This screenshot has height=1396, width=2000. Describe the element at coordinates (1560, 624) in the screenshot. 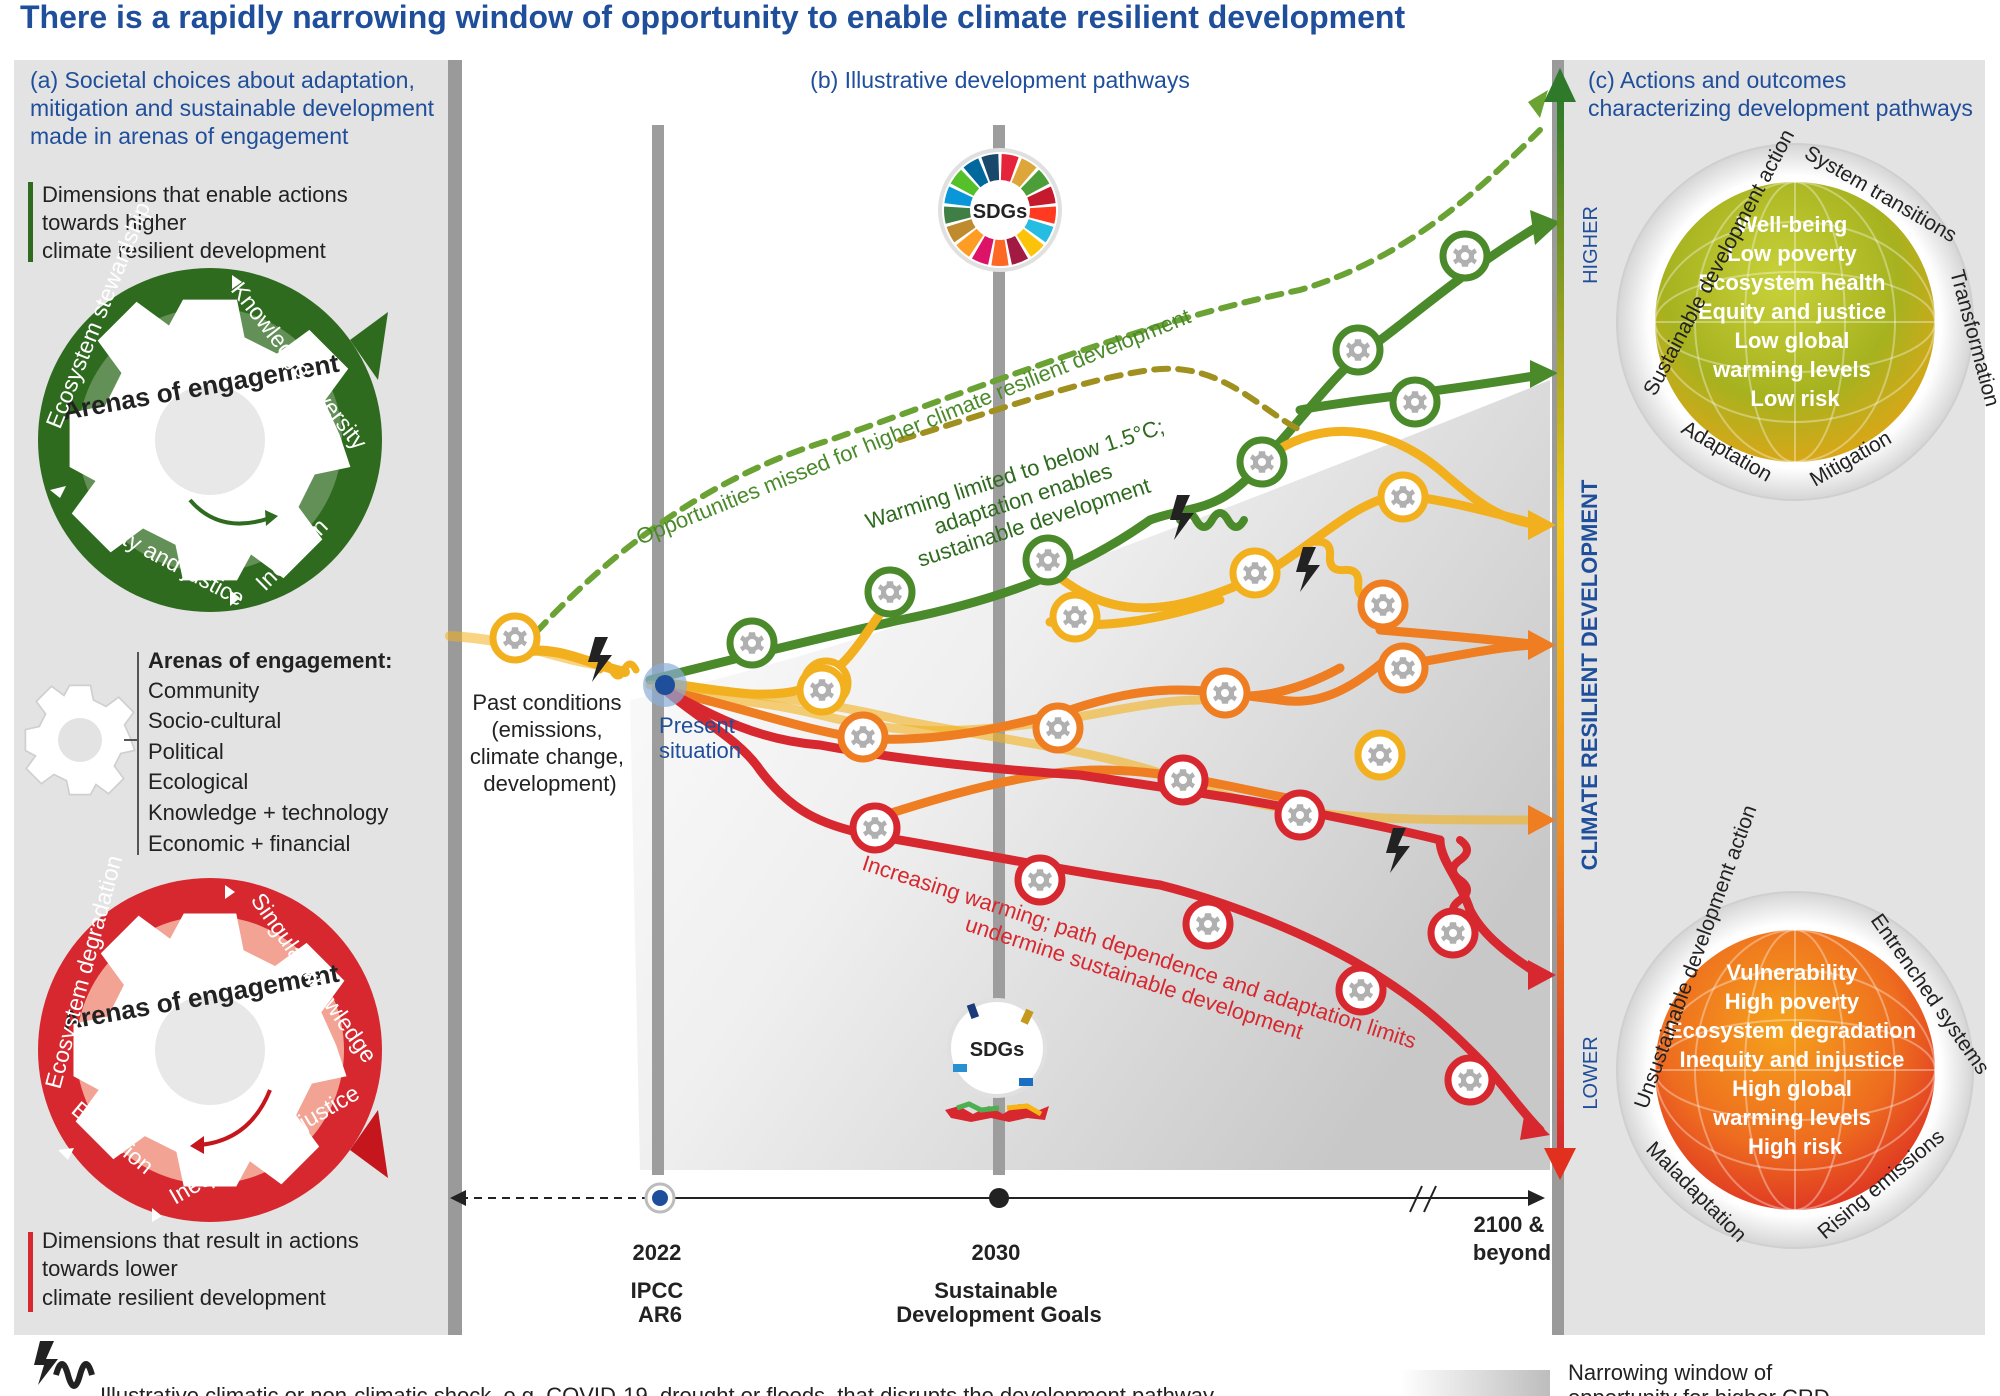

I see `crd-axis` at that location.